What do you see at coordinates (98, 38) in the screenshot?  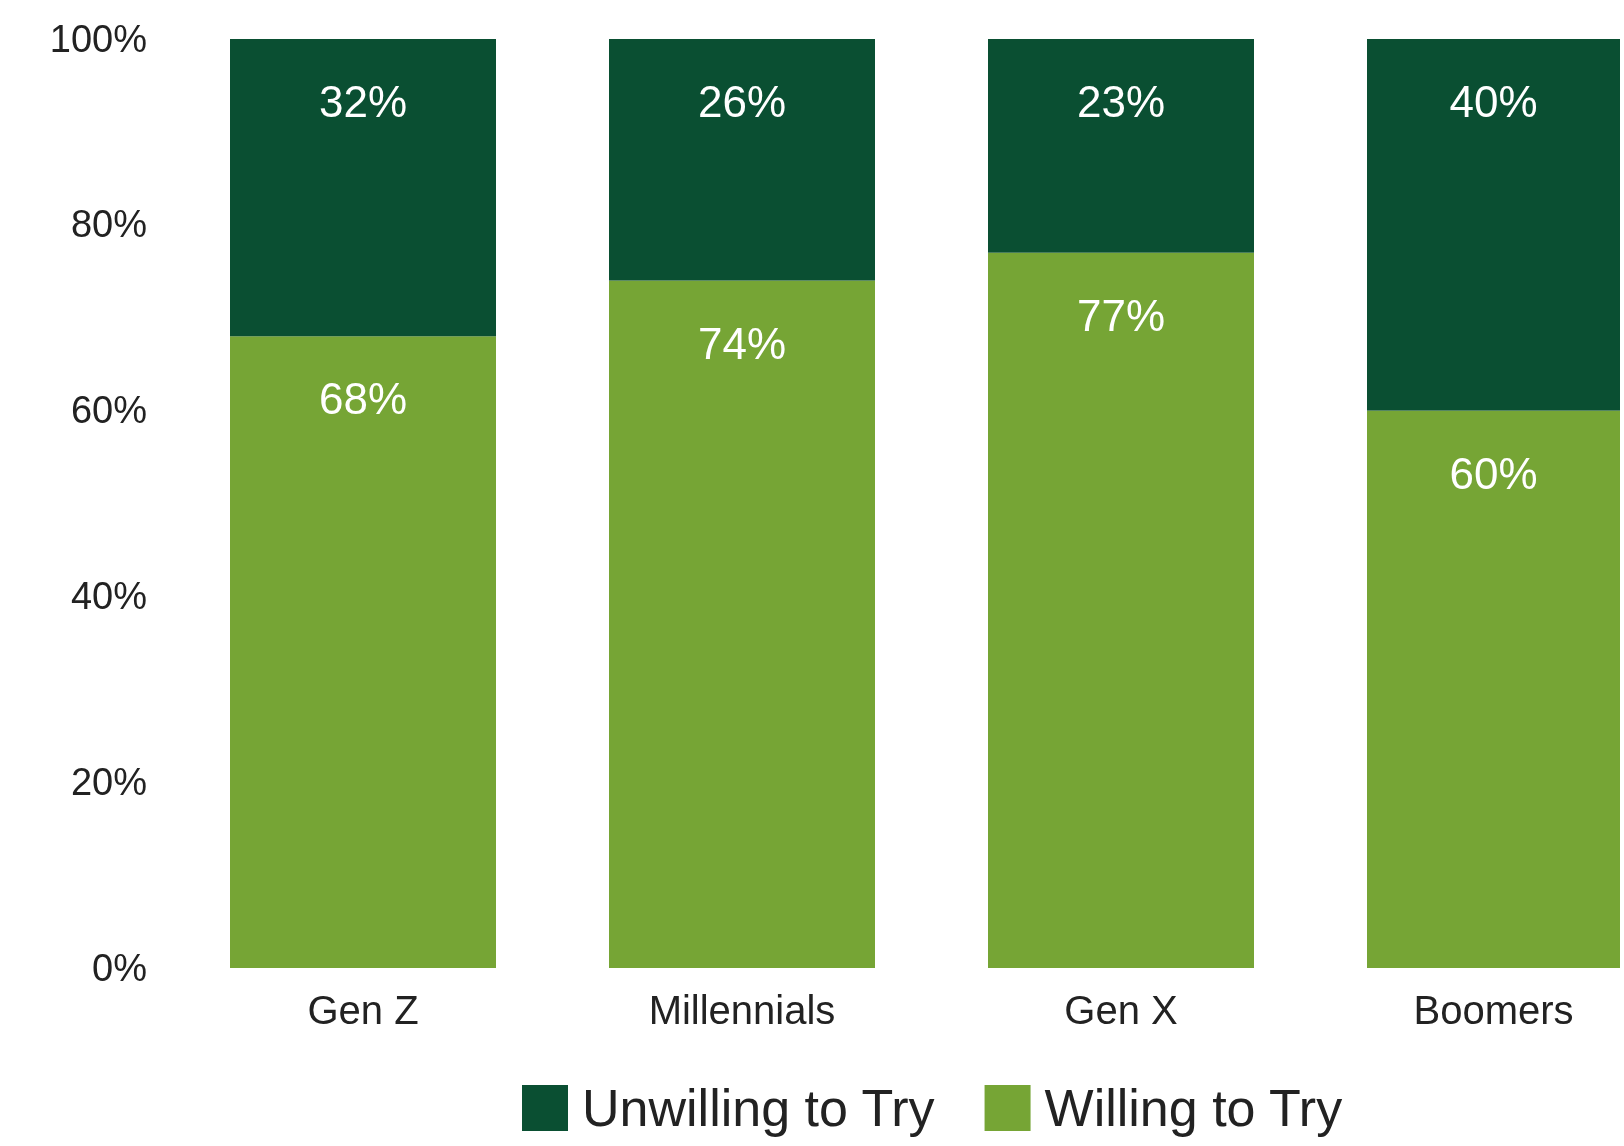 I see `y-tick-label: 100%` at bounding box center [98, 38].